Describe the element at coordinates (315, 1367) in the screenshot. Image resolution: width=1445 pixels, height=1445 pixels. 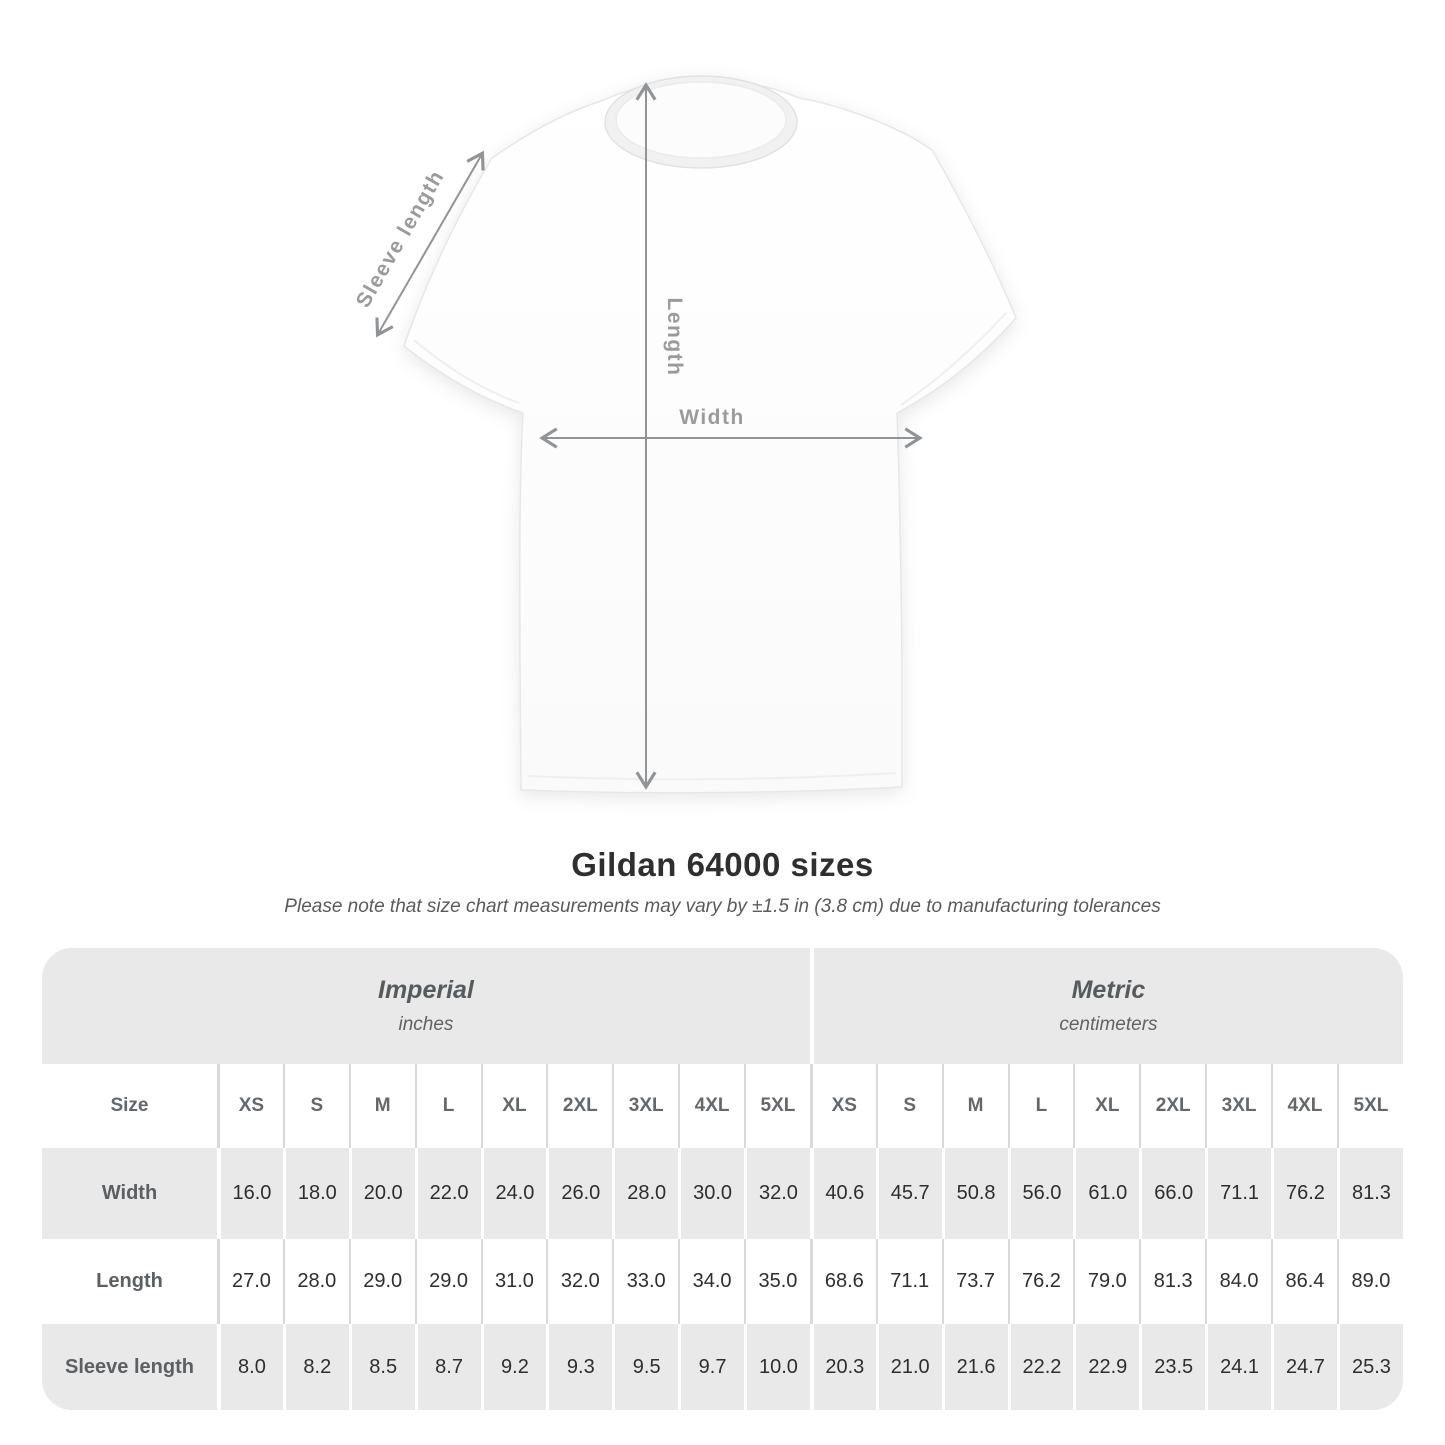
I see `value-cell: 8.2` at that location.